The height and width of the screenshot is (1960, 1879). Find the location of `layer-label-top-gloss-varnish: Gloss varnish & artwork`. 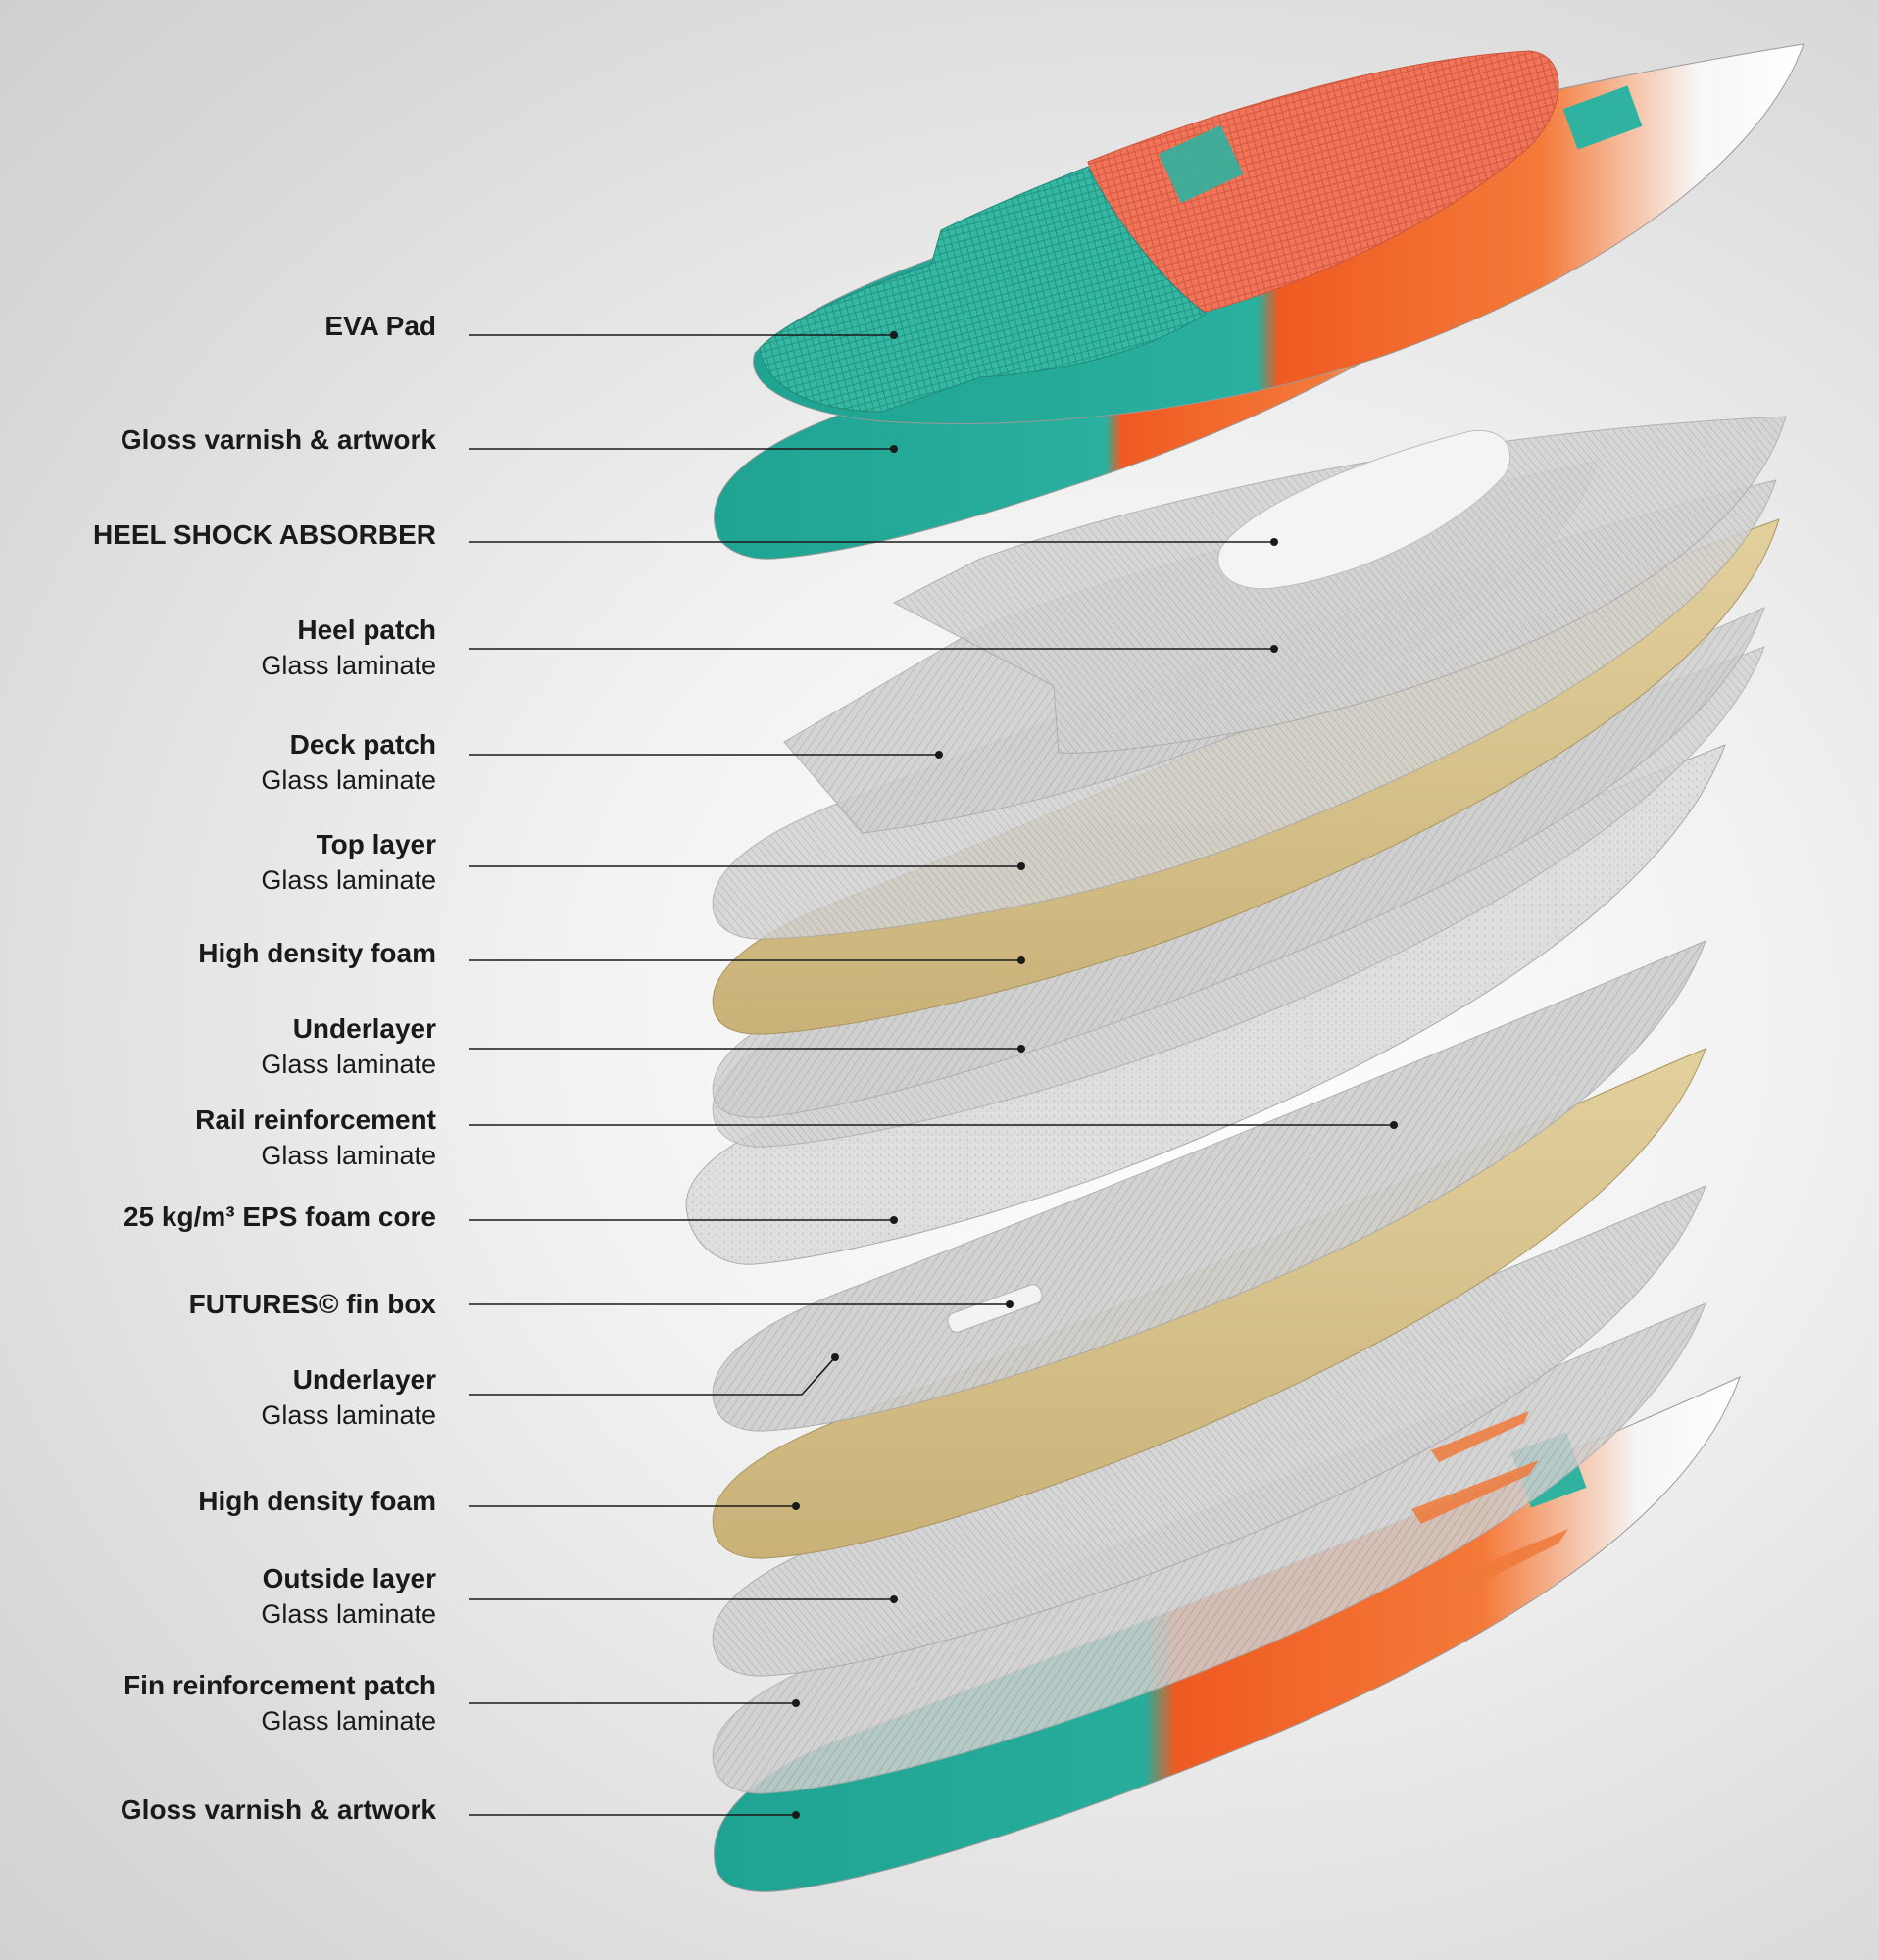

layer-label-top-gloss-varnish: Gloss varnish & artwork is located at coordinates (278, 440).